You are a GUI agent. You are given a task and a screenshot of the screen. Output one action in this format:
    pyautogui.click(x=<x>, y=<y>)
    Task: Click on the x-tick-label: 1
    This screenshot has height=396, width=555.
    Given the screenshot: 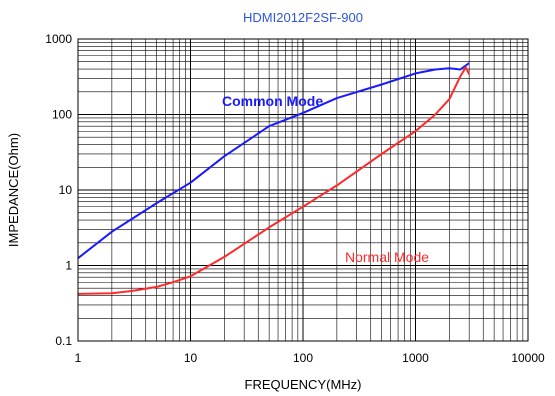 What is the action you would take?
    pyautogui.click(x=78, y=358)
    